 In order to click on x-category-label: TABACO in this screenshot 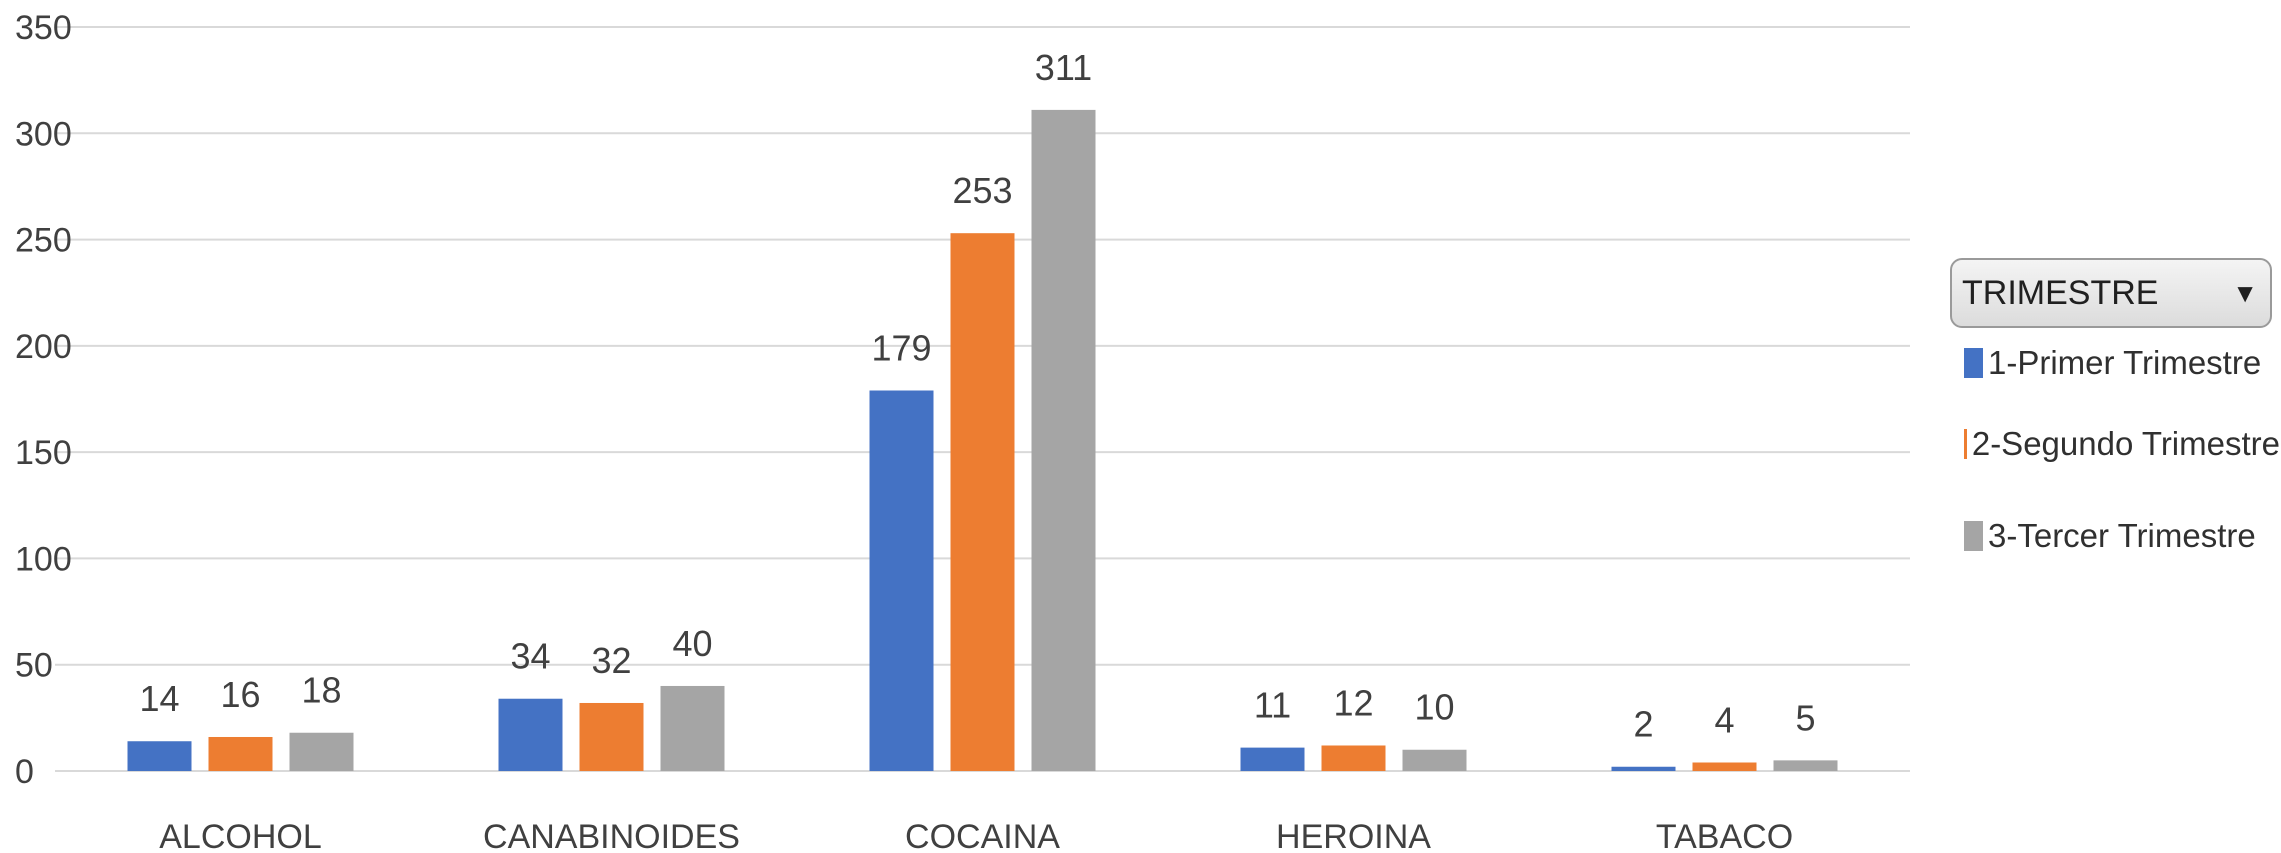, I will do `click(1724, 835)`.